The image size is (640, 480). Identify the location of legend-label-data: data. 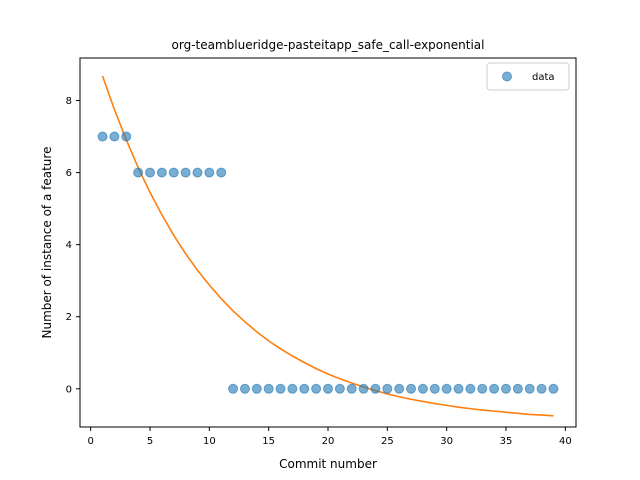
(543, 77).